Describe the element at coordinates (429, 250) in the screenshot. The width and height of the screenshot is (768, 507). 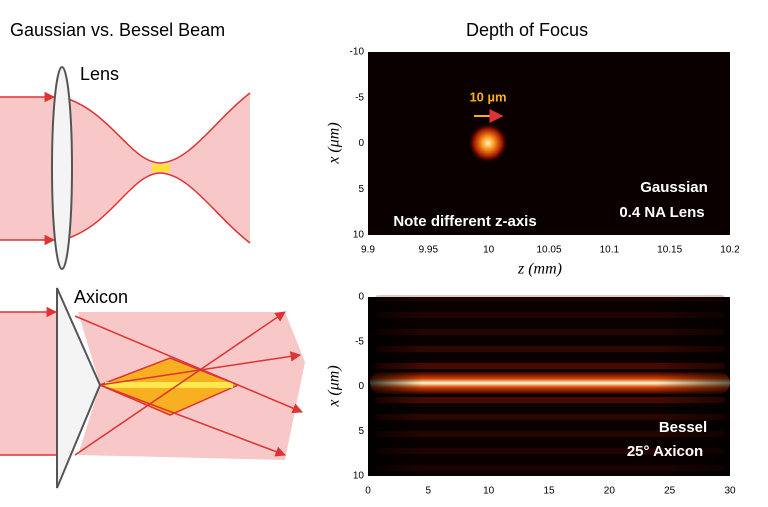
I see `x-tick-label: 9.95` at that location.